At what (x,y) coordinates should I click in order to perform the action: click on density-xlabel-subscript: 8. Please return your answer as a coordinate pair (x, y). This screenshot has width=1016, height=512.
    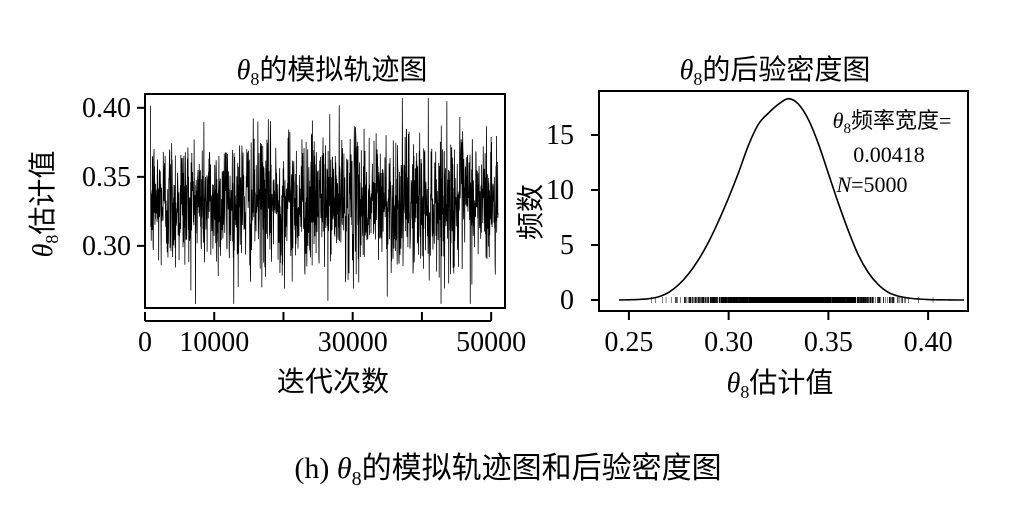
    Looking at the image, I should click on (744, 392).